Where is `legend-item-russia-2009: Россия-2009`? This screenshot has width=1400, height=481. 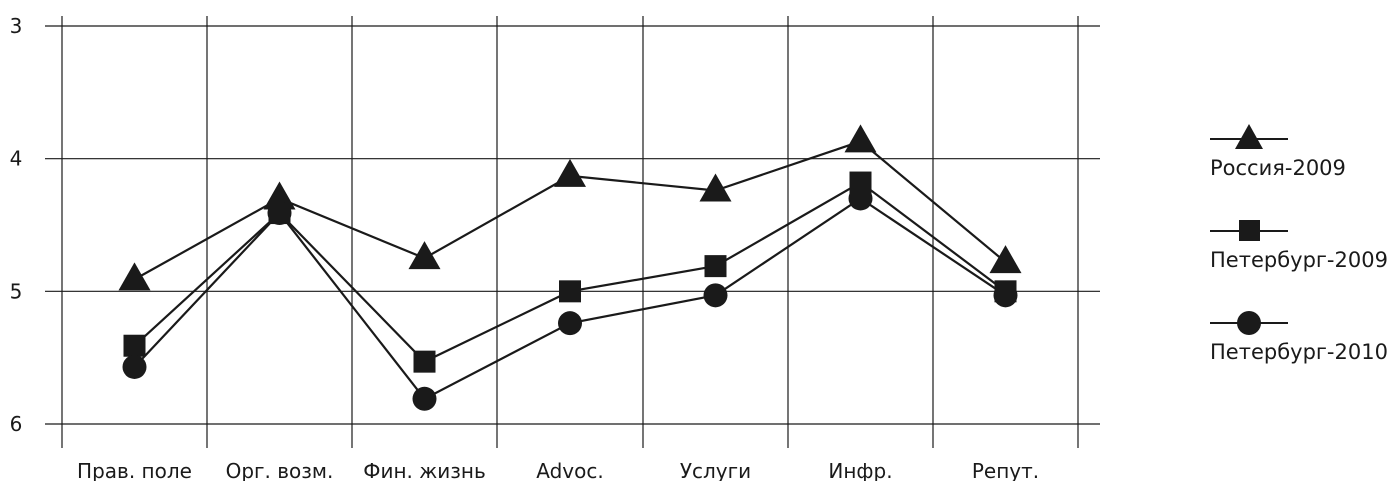 legend-item-russia-2009: Россия-2009 is located at coordinates (1305, 166).